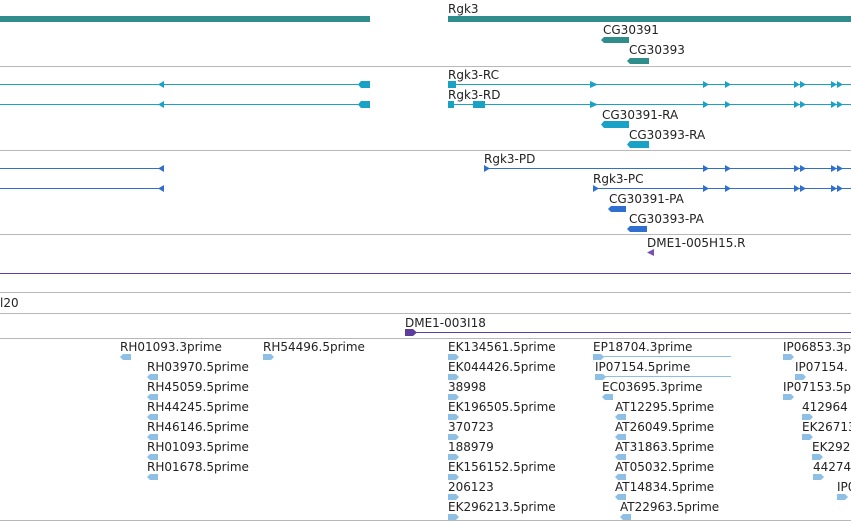 The image size is (851, 522). Describe the element at coordinates (198, 467) in the screenshot. I see `est-label: RH01678.5prime` at that location.